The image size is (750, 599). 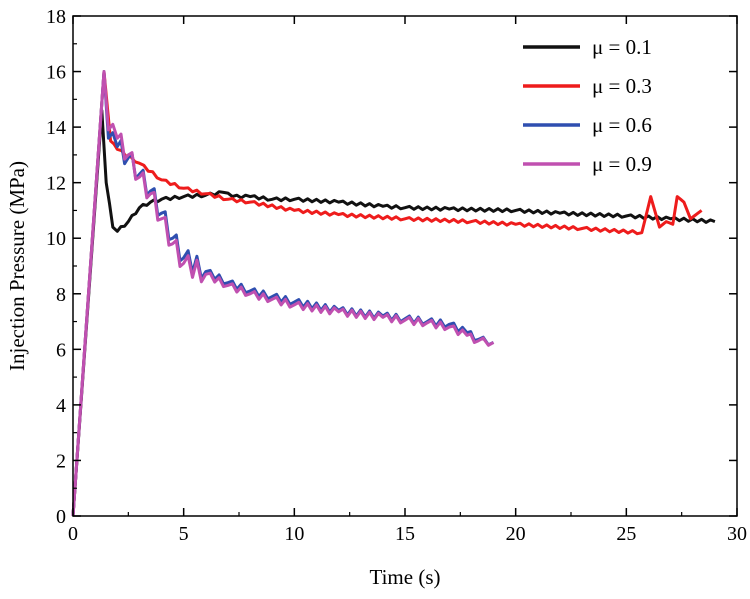 What do you see at coordinates (61, 461) in the screenshot?
I see `y-tick-label: 2` at bounding box center [61, 461].